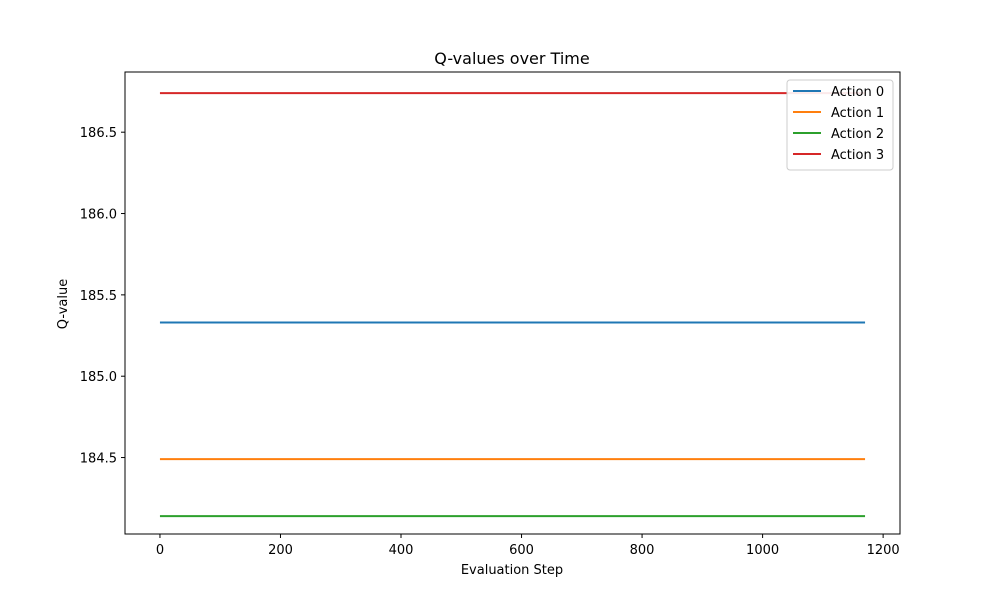 The image size is (1000, 600). Describe the element at coordinates (401, 550) in the screenshot. I see `x-tick-label: 400` at that location.